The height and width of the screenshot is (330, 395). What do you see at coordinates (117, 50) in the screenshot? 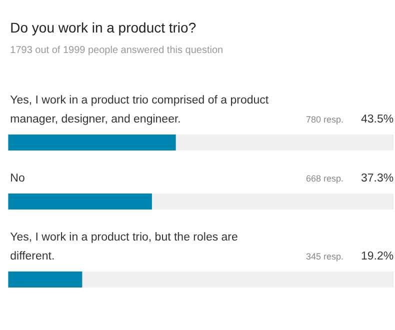
I see `chart-subtitle: 1793 out of 1999 people answered this question` at bounding box center [117, 50].